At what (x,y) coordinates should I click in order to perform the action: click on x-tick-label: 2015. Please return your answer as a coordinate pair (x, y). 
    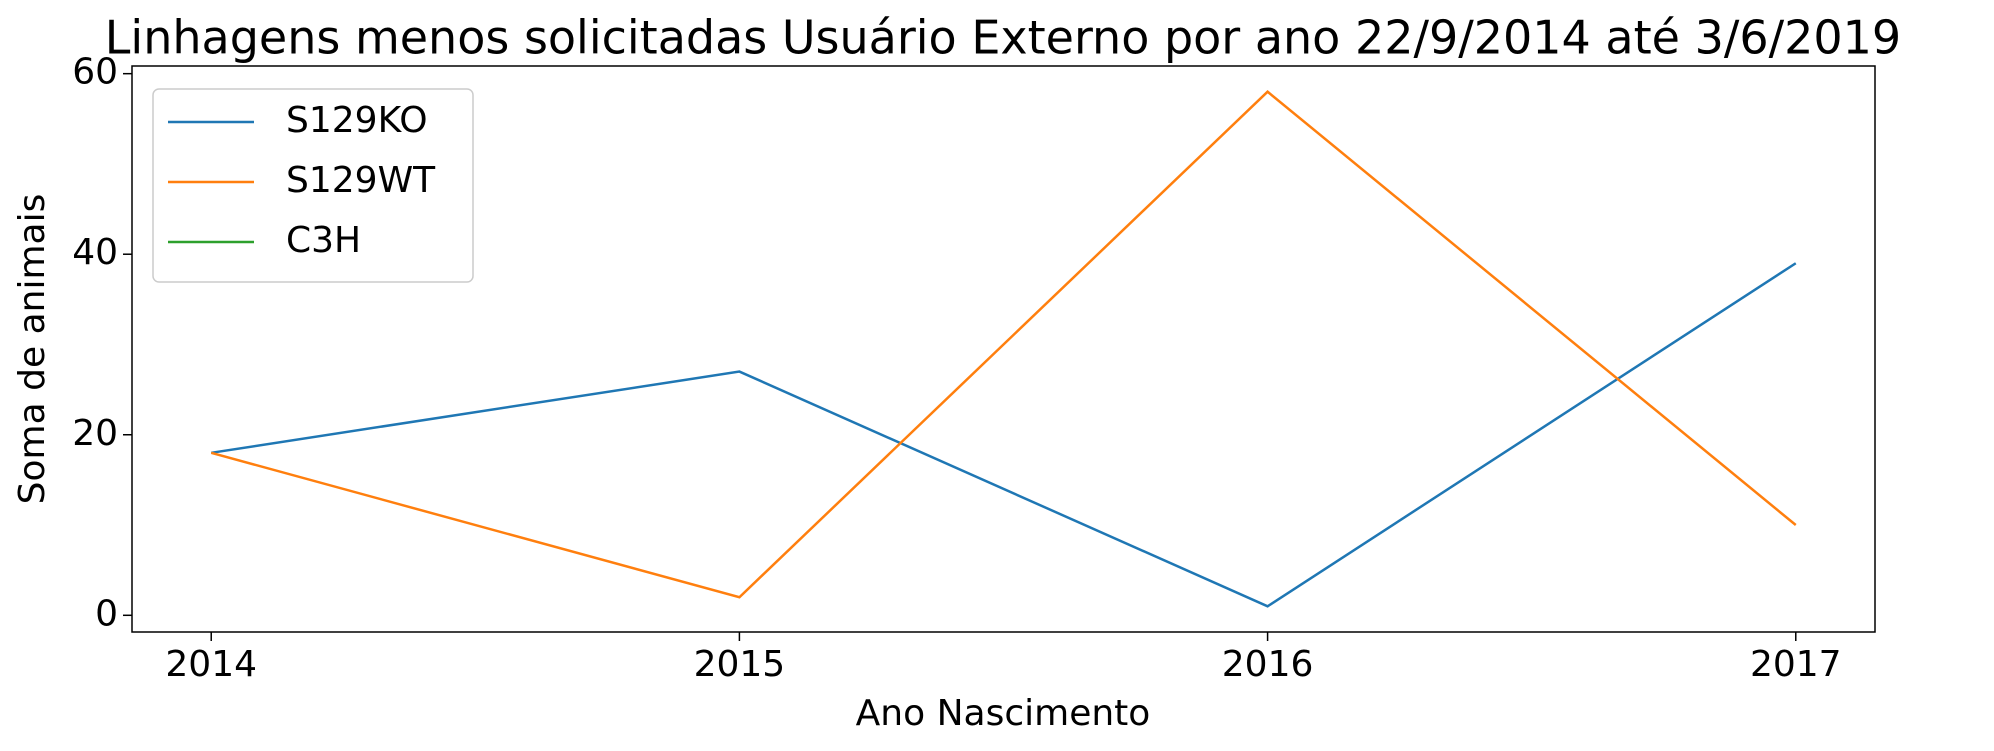
    Looking at the image, I should click on (740, 664).